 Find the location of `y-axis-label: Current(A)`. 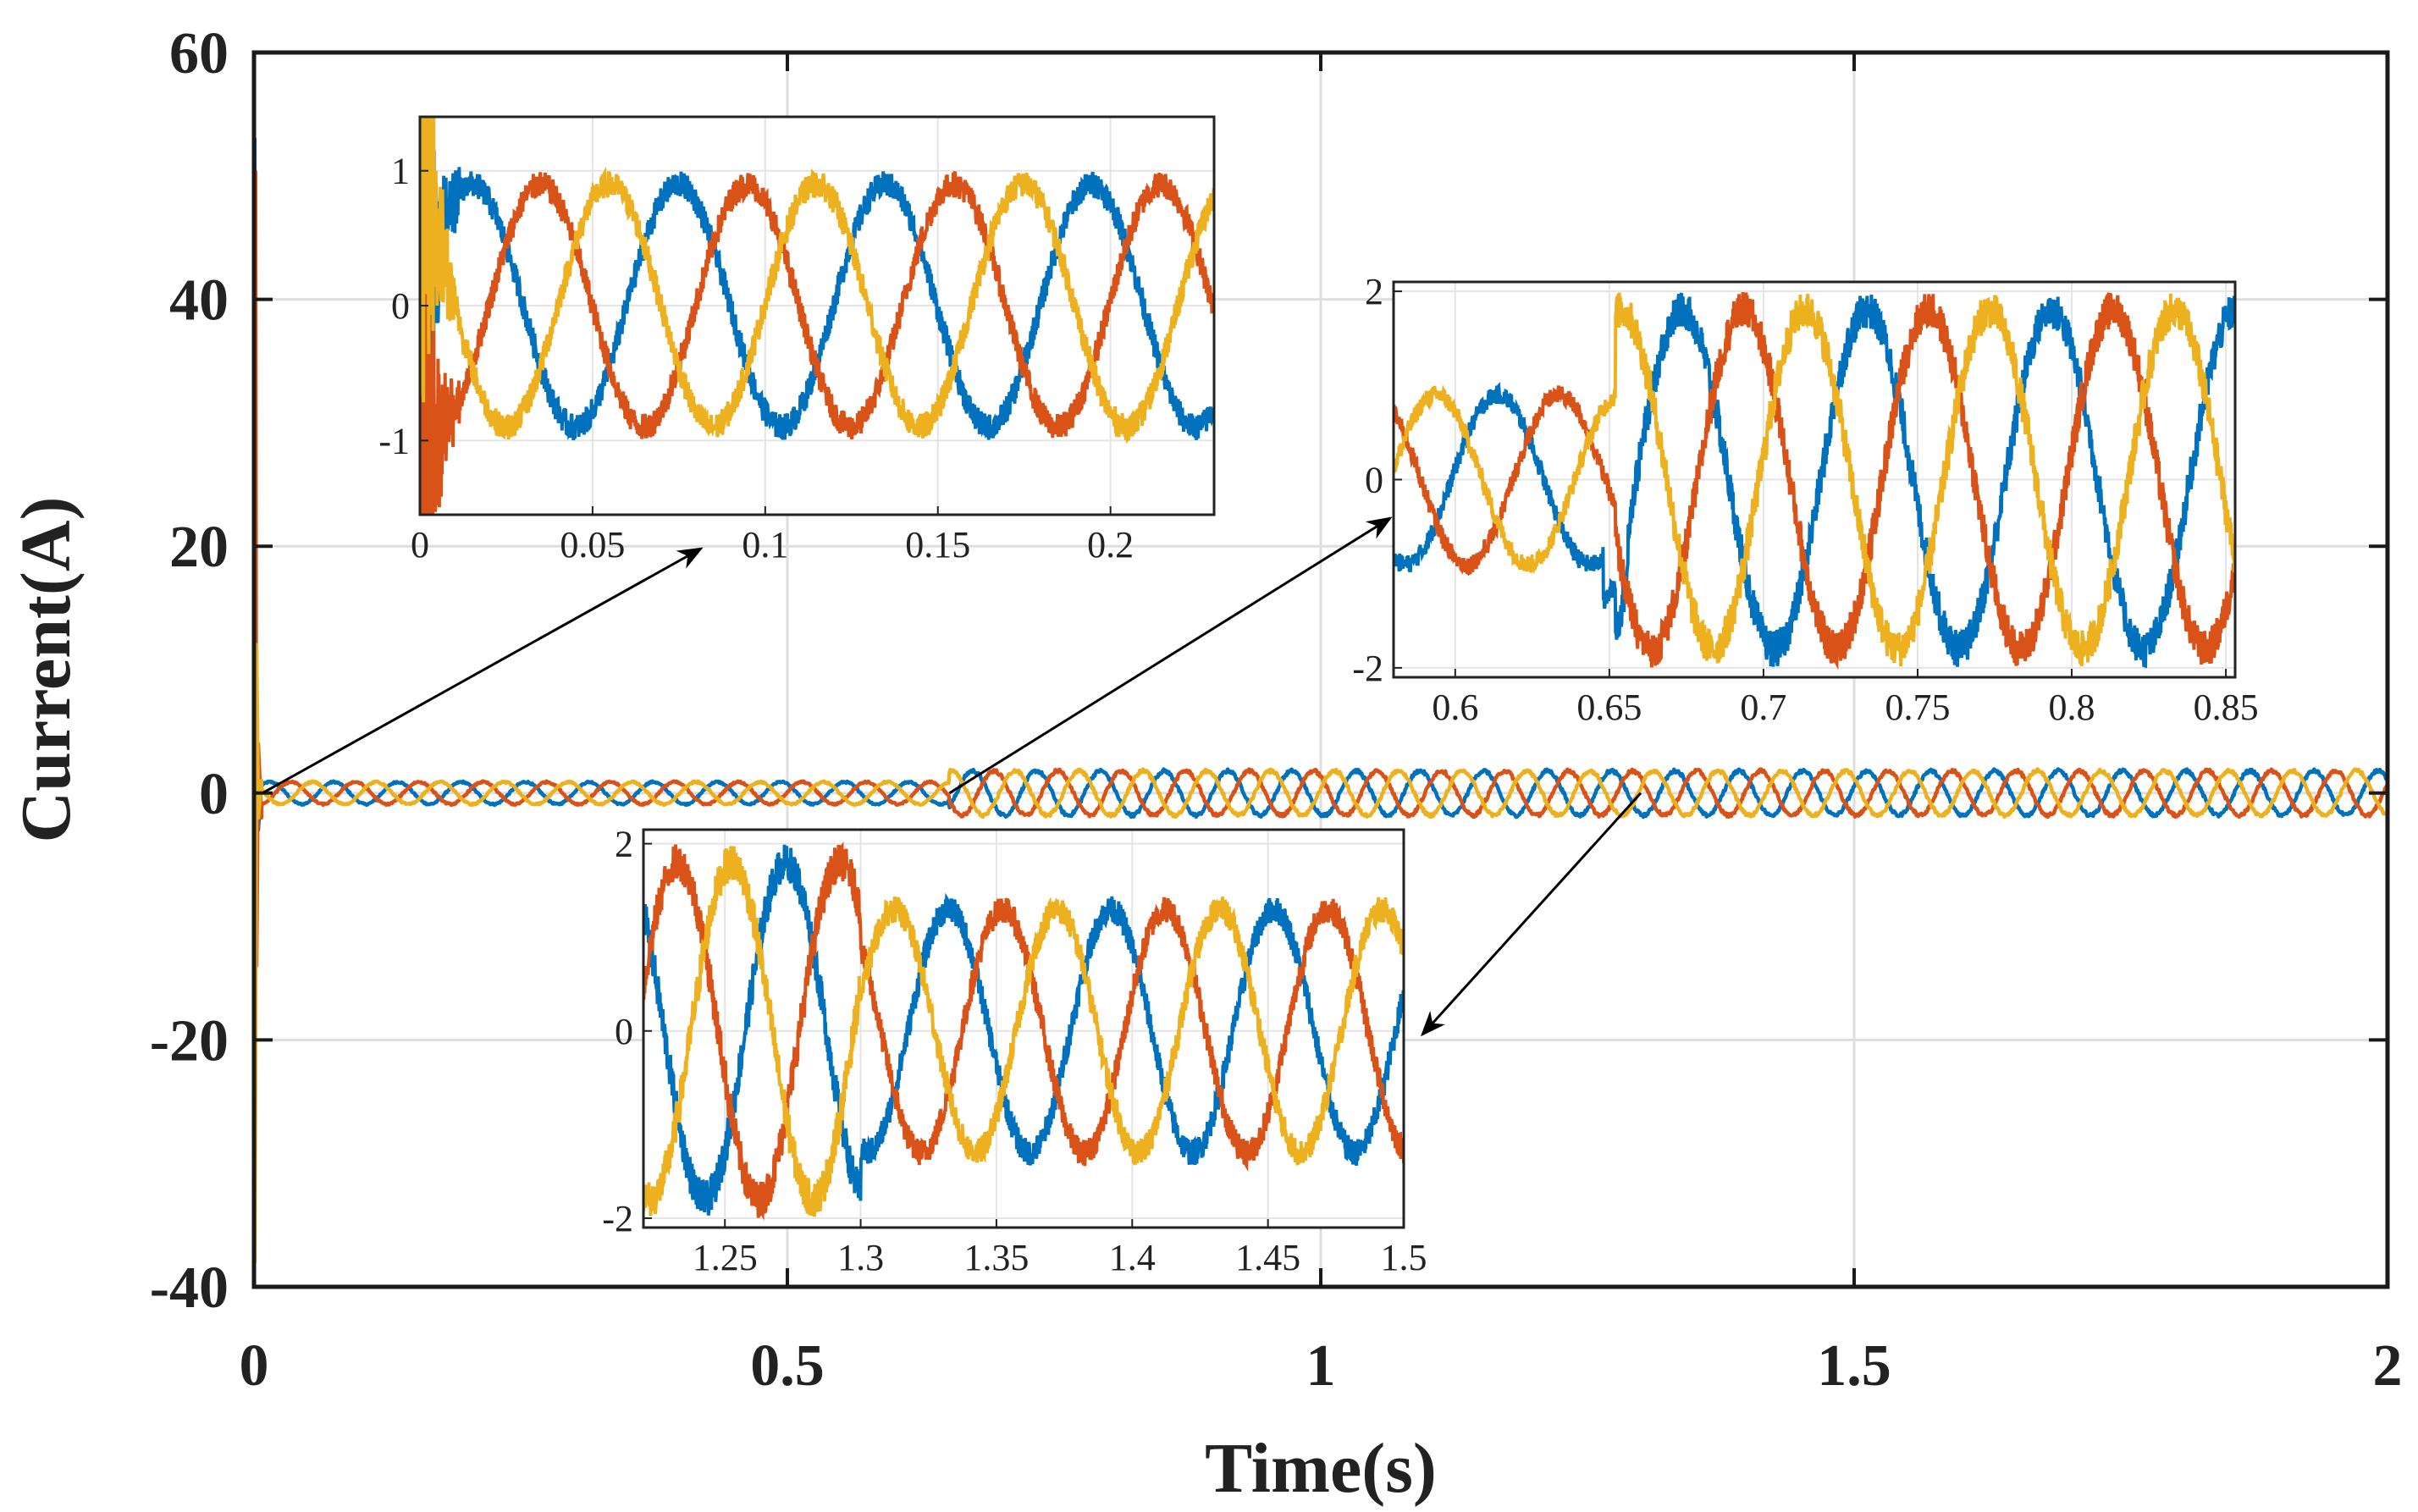

y-axis-label: Current(A) is located at coordinates (46, 669).